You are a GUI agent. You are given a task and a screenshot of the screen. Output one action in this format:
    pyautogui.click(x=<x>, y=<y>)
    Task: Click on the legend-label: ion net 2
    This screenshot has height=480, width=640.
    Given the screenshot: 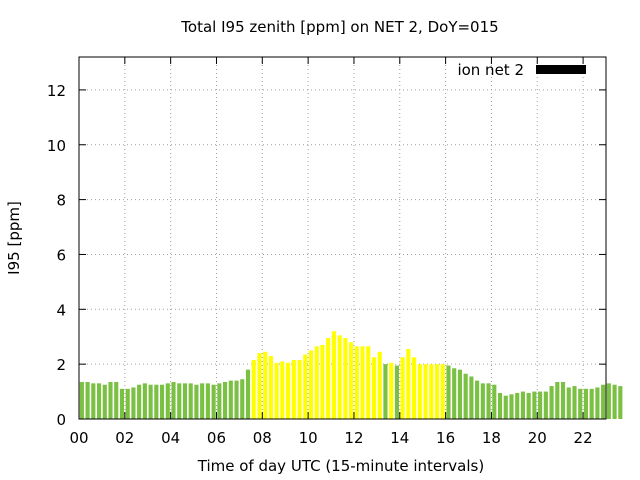 What is the action you would take?
    pyautogui.click(x=490, y=70)
    